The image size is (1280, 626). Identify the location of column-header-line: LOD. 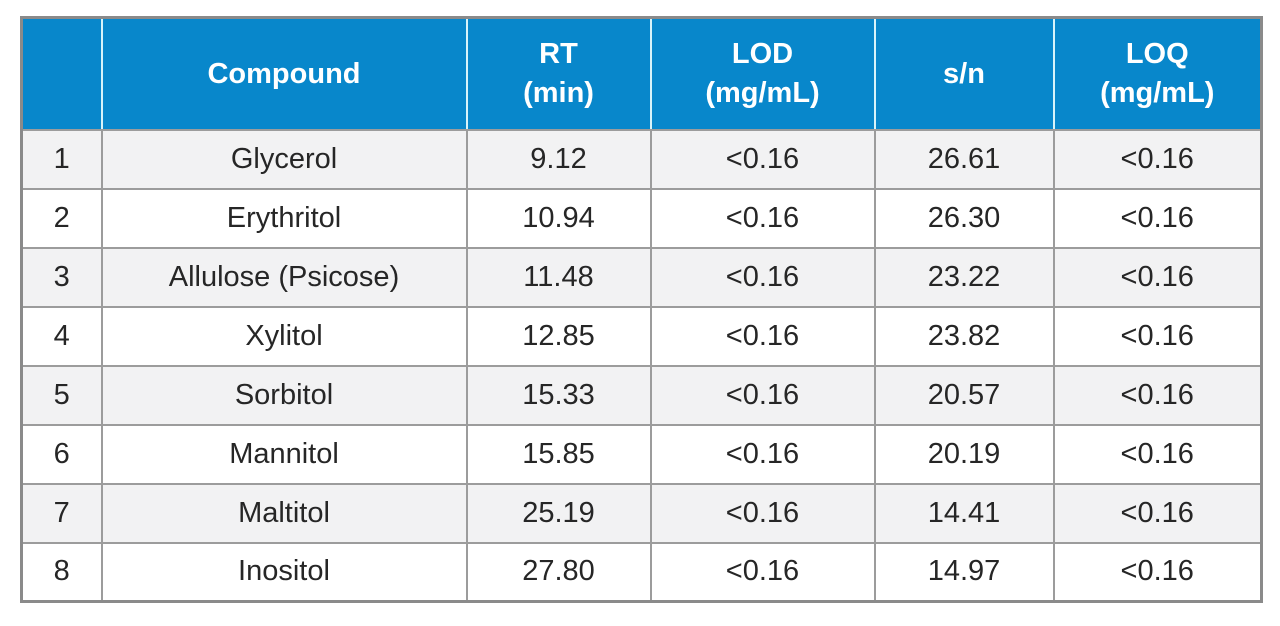
(762, 54).